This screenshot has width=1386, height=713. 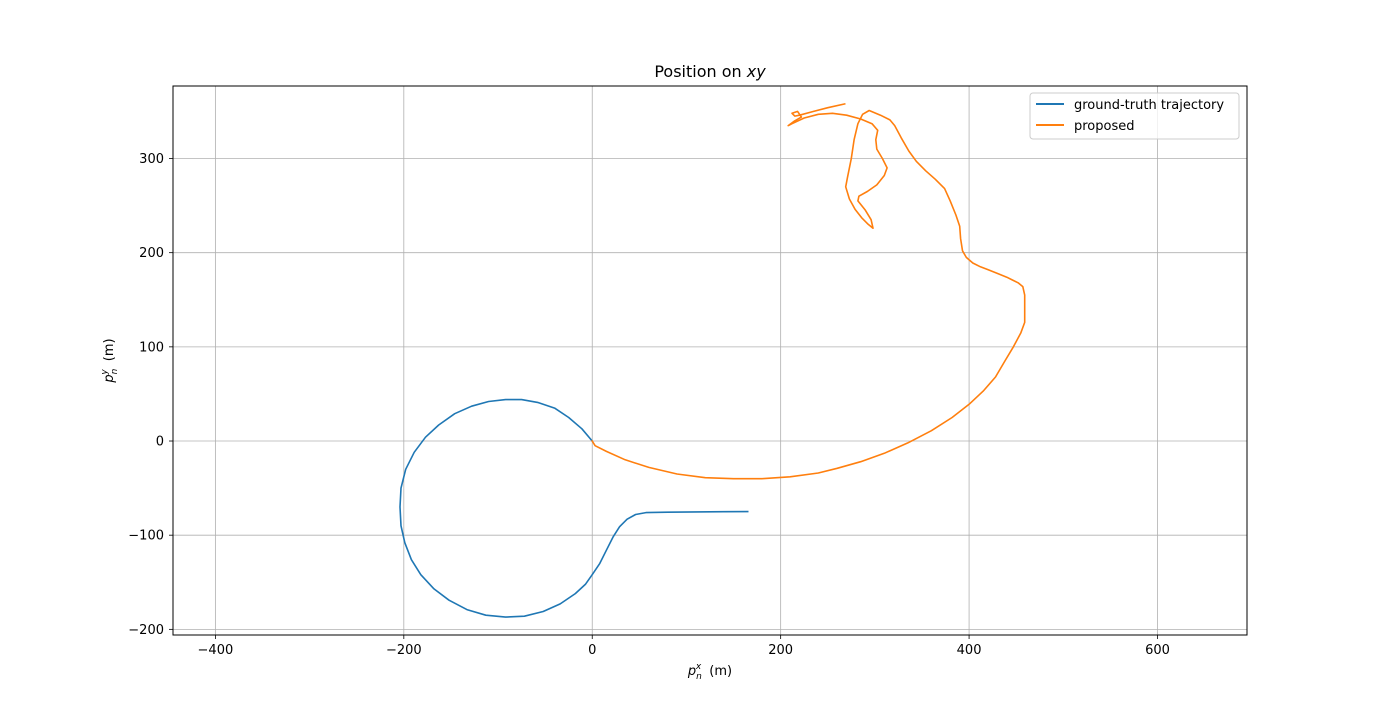 What do you see at coordinates (160, 442) in the screenshot?
I see `y-tick-label: 0` at bounding box center [160, 442].